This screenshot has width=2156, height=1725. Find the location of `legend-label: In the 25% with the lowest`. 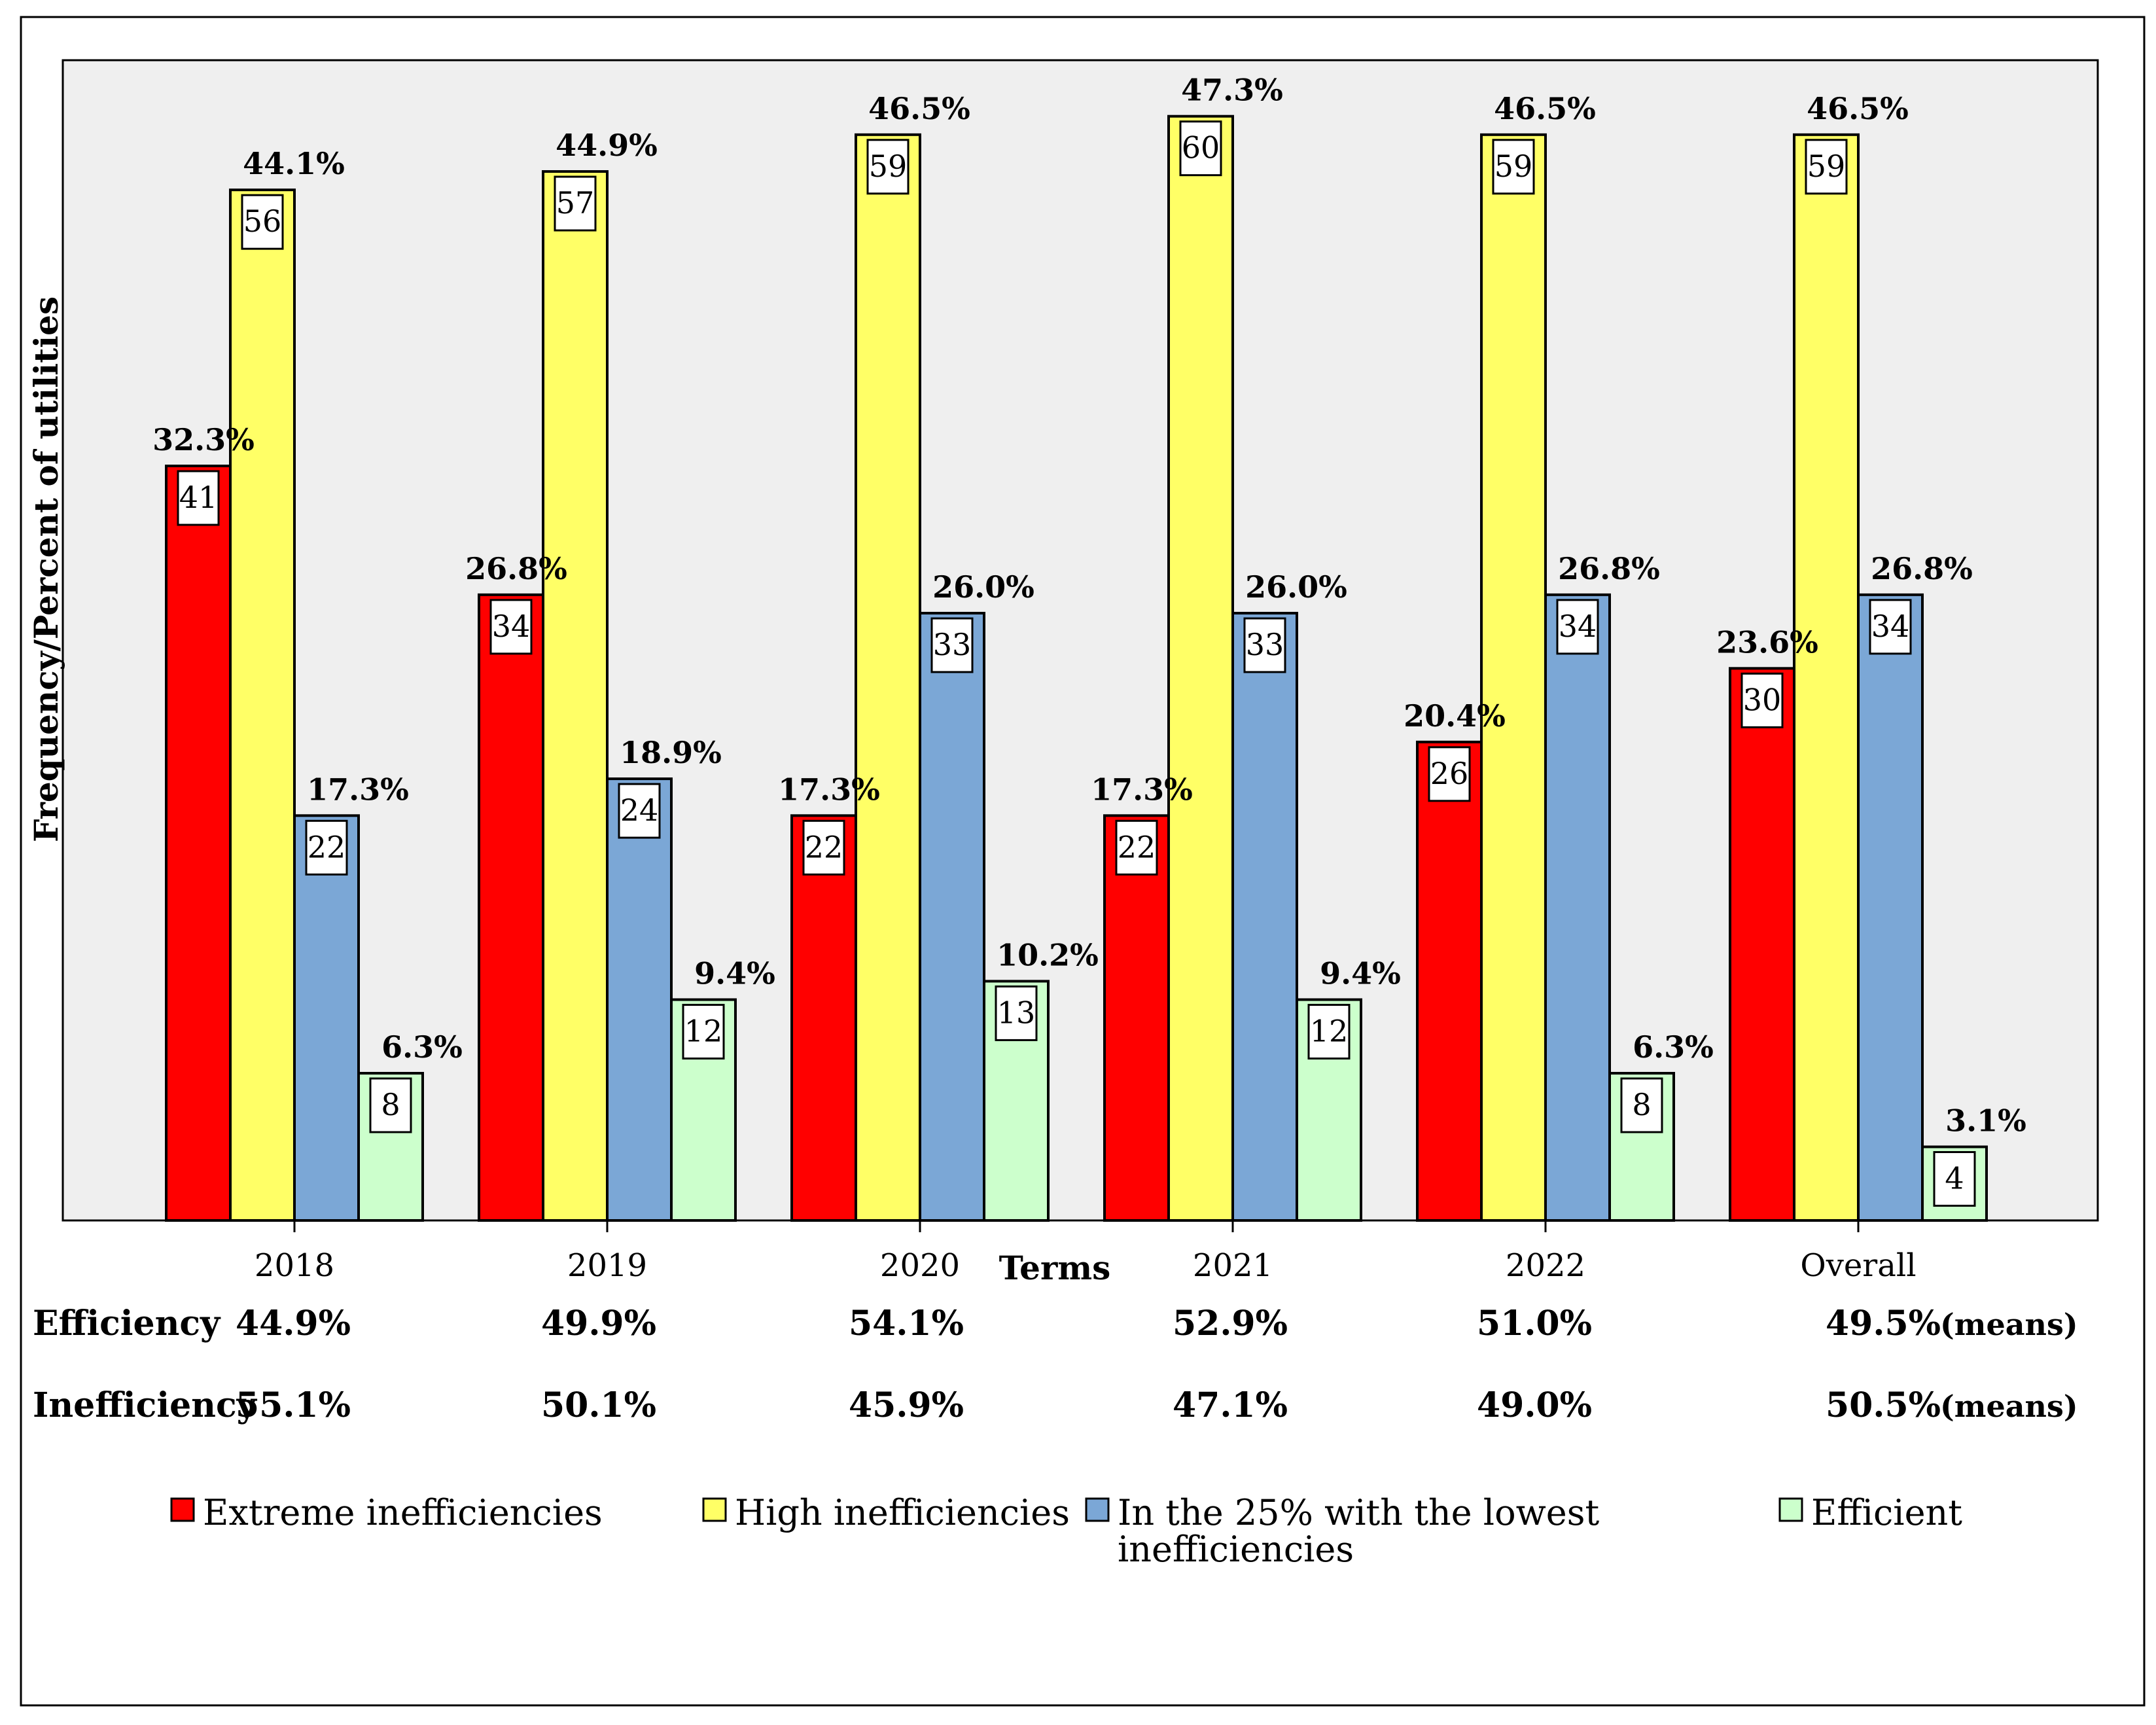

legend-label: In the 25% with the lowest is located at coordinates (1358, 1512).